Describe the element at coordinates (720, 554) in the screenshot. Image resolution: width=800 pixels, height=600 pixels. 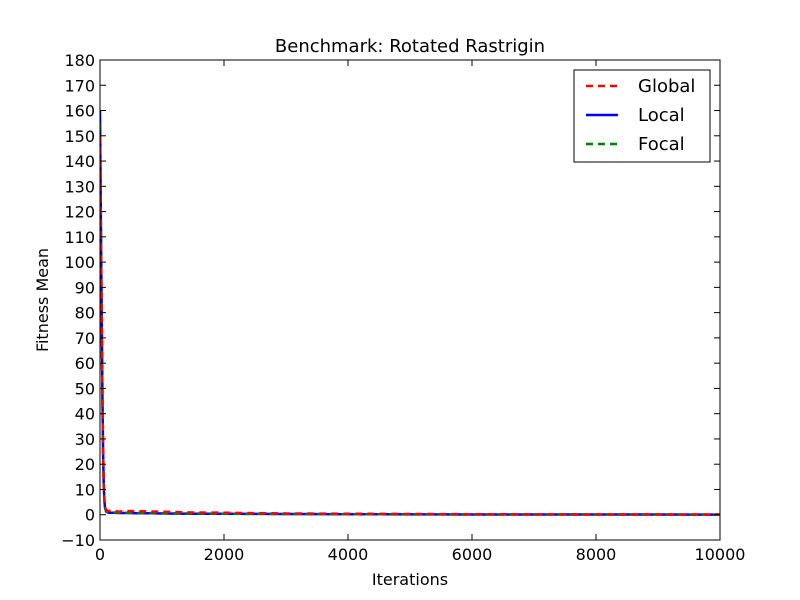
I see `x-tick-label: 10000` at that location.